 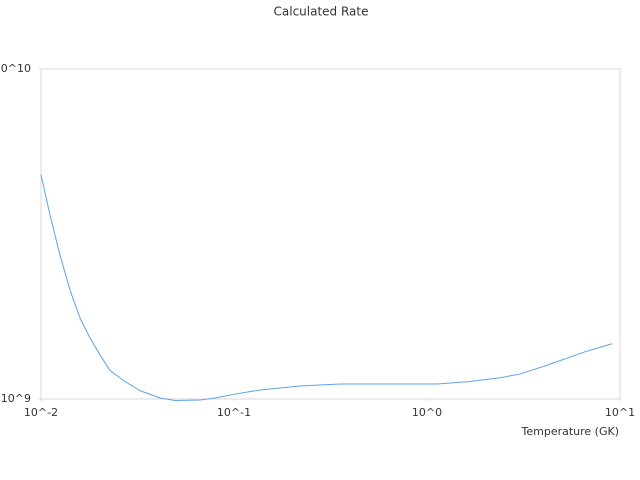 I want to click on x-tick-label: 10^1, so click(x=620, y=412).